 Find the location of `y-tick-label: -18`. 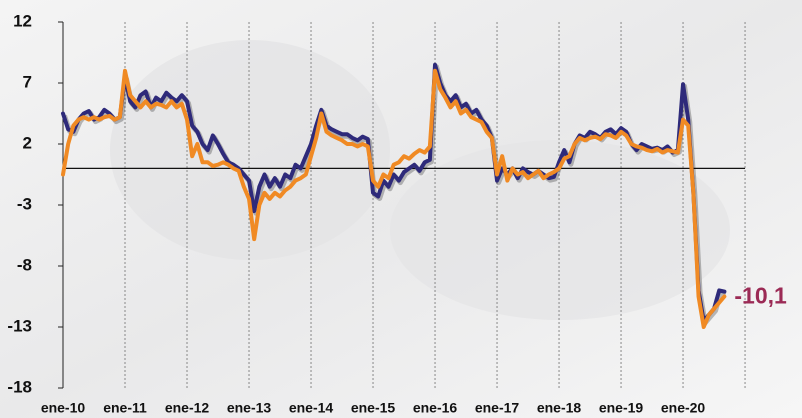

y-tick-label: -18 is located at coordinates (19, 386).